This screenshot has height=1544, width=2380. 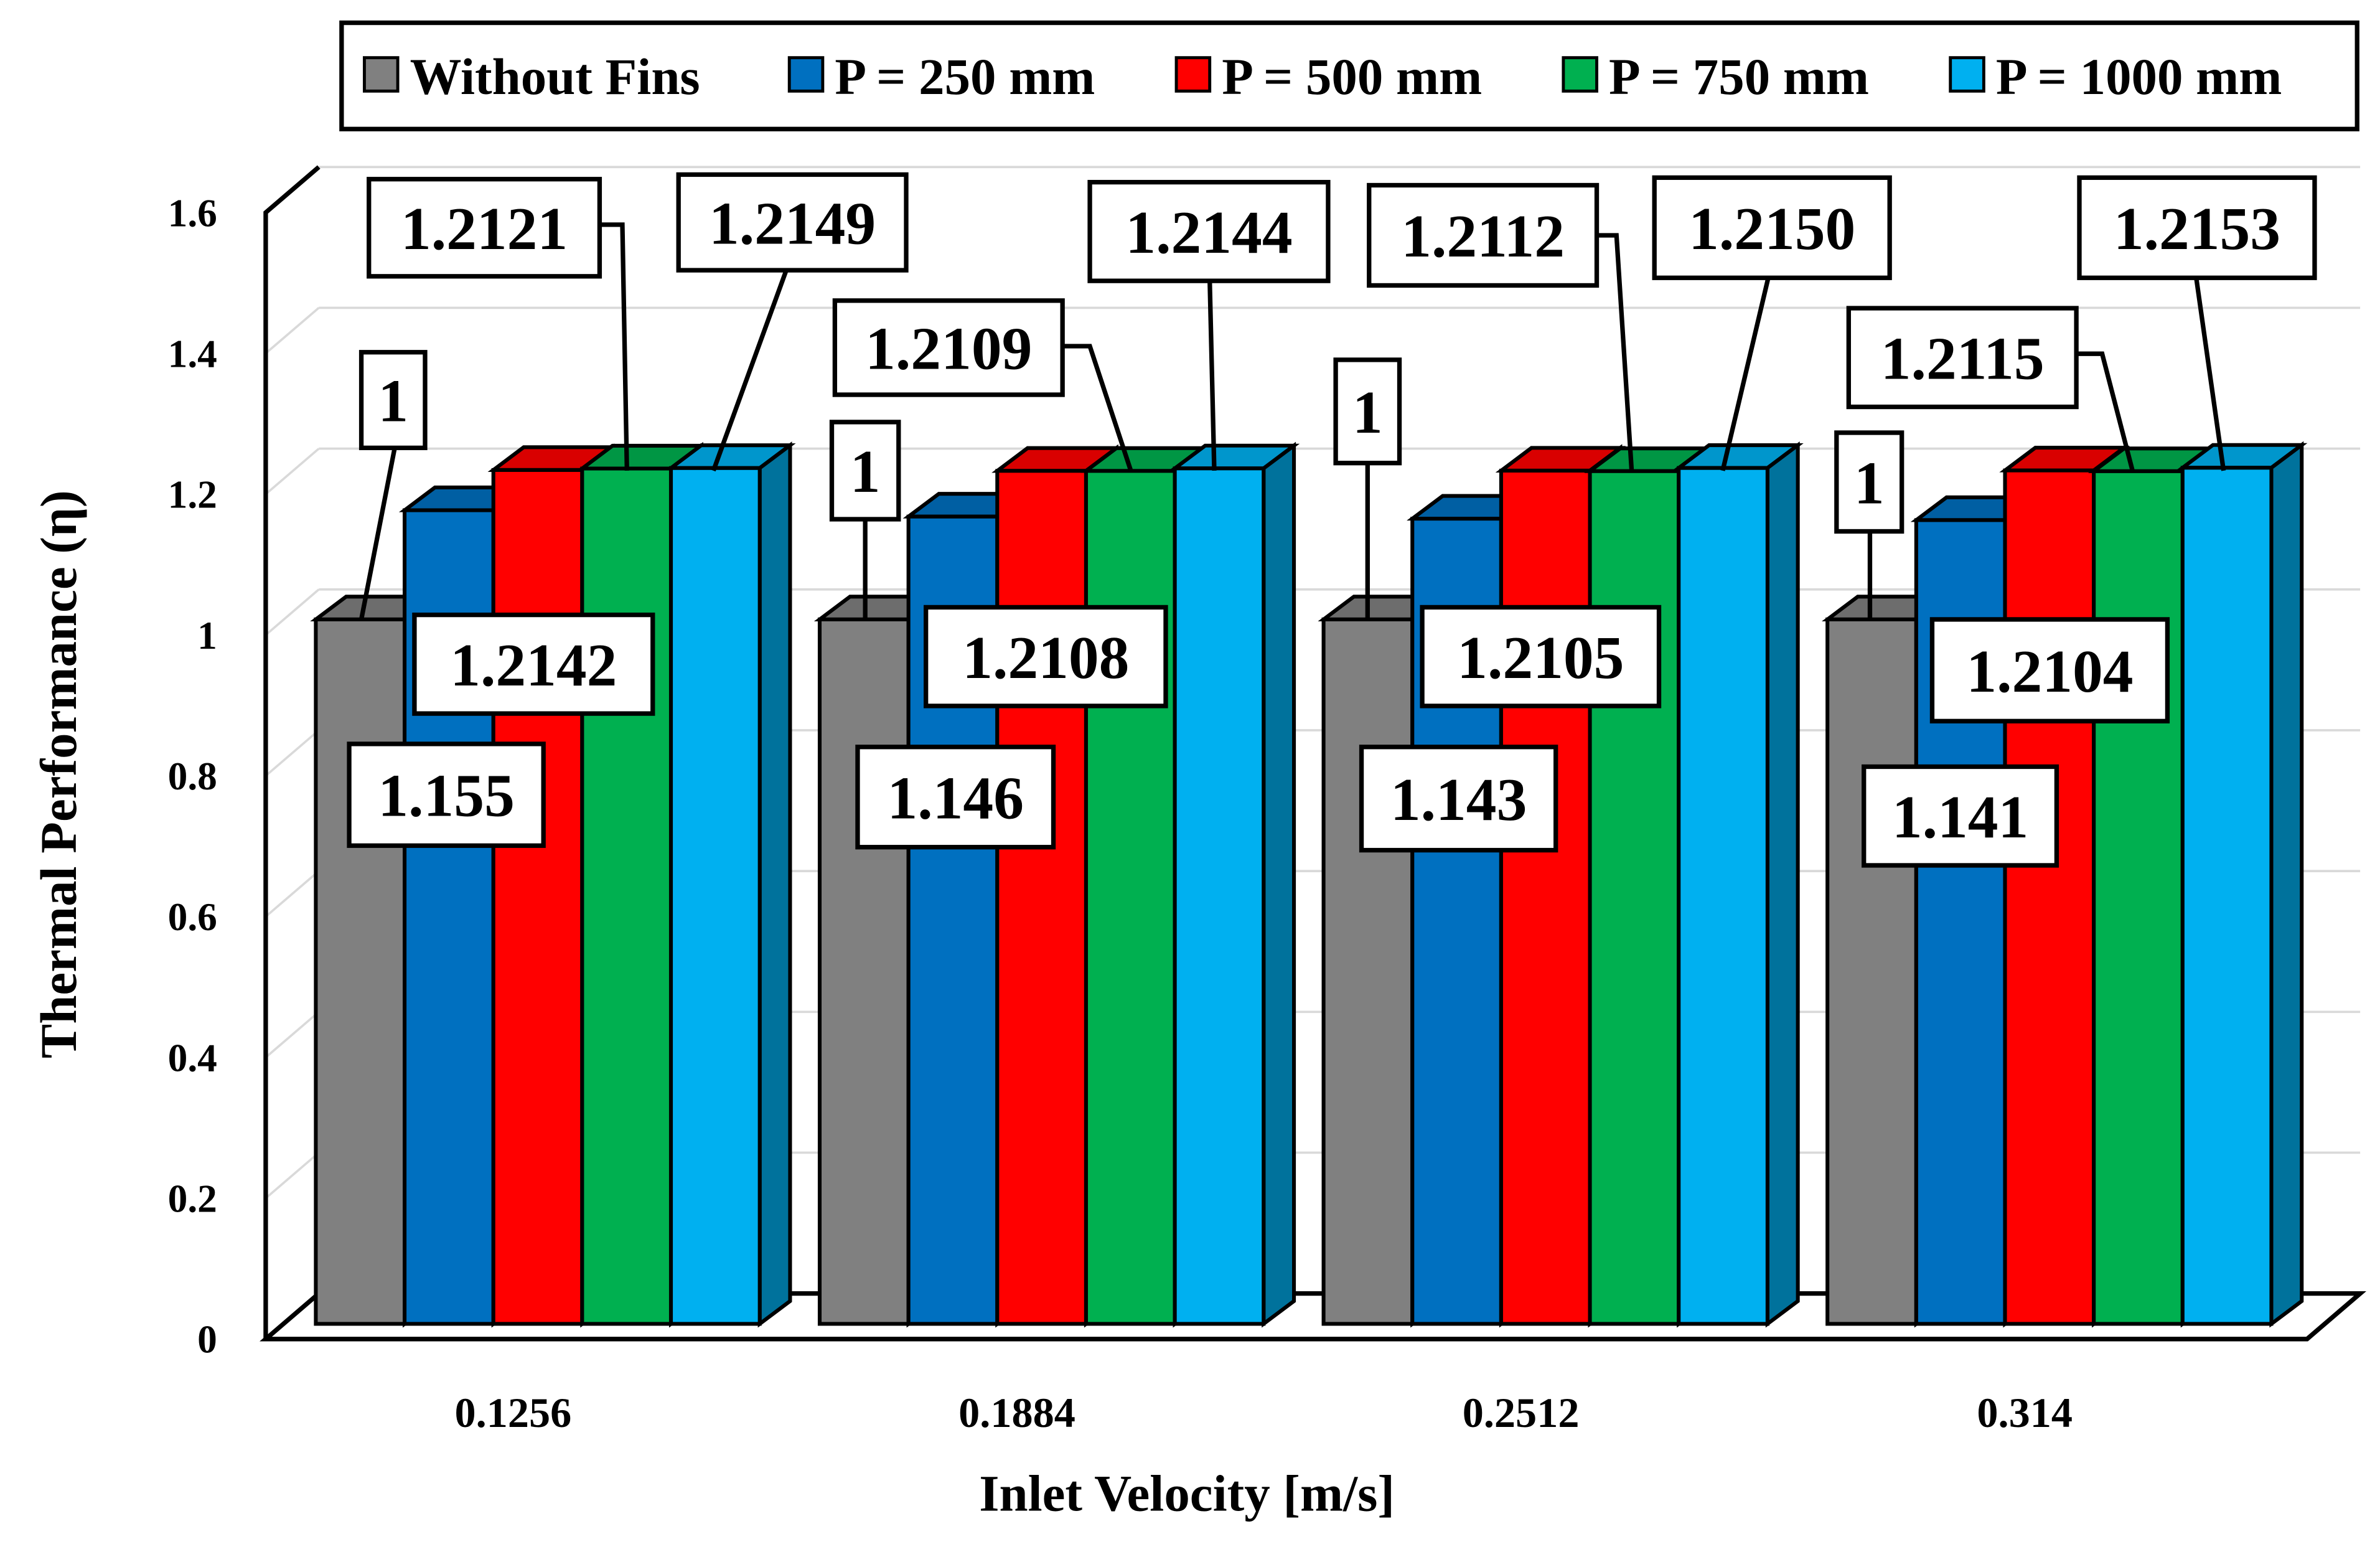 I want to click on data-label: 1.146, so click(x=956, y=798).